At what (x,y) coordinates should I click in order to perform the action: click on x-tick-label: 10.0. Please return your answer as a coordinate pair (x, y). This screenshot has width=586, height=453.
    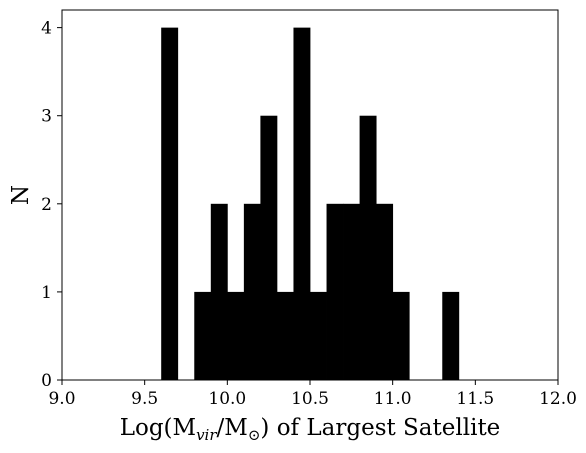
    Looking at the image, I should click on (227, 399).